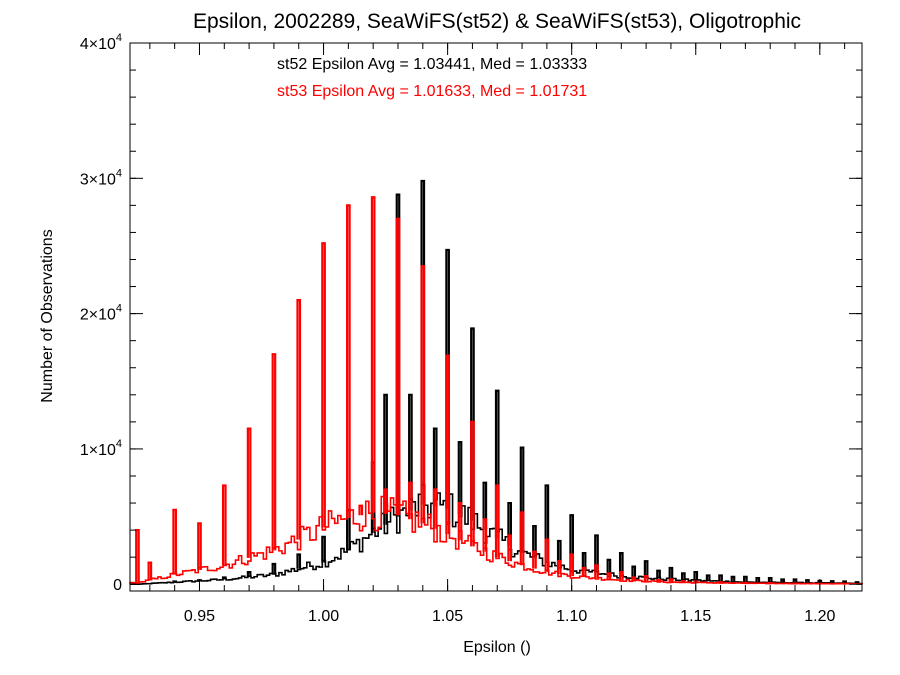 The width and height of the screenshot is (900, 675). What do you see at coordinates (101, 313) in the screenshot?
I see `y-tick-label: 2×10⁴` at bounding box center [101, 313].